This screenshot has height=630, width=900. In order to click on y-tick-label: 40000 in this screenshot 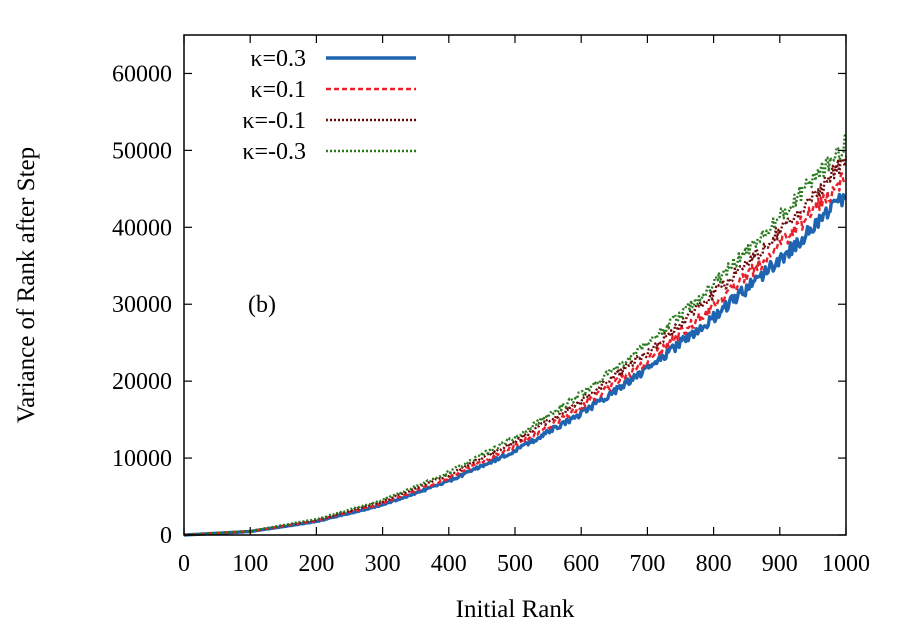, I will do `click(142, 228)`.